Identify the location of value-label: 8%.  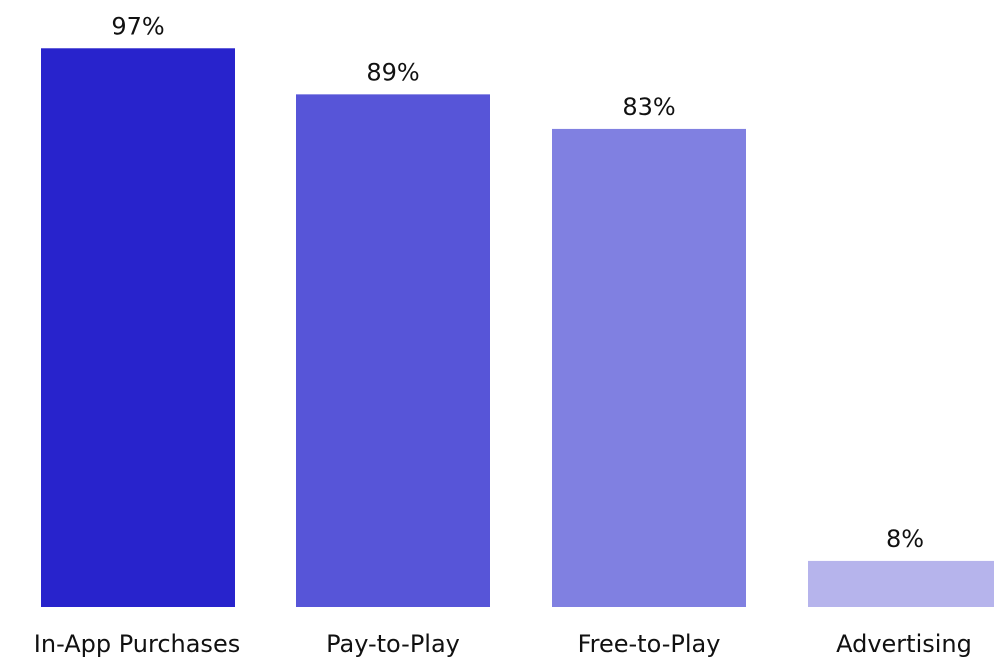
(905, 539).